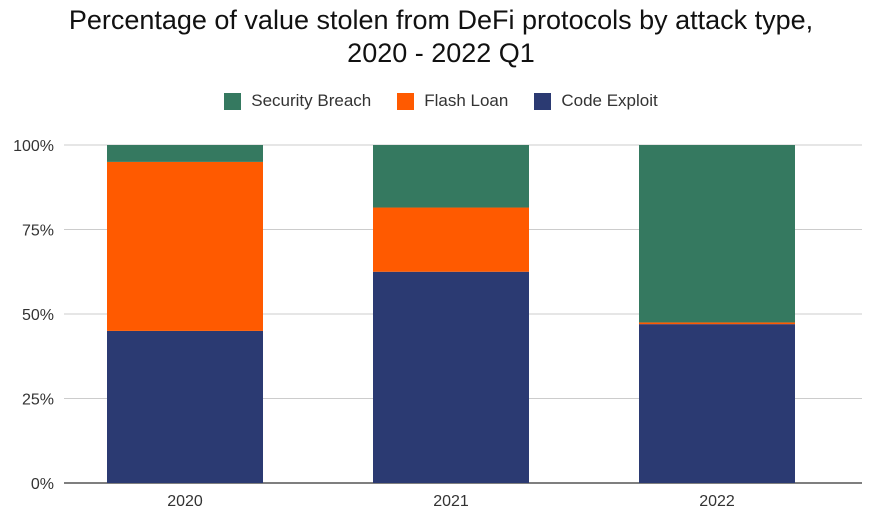 This screenshot has width=882, height=524. I want to click on legend-label-flash-loan: Flash Loan, so click(466, 100).